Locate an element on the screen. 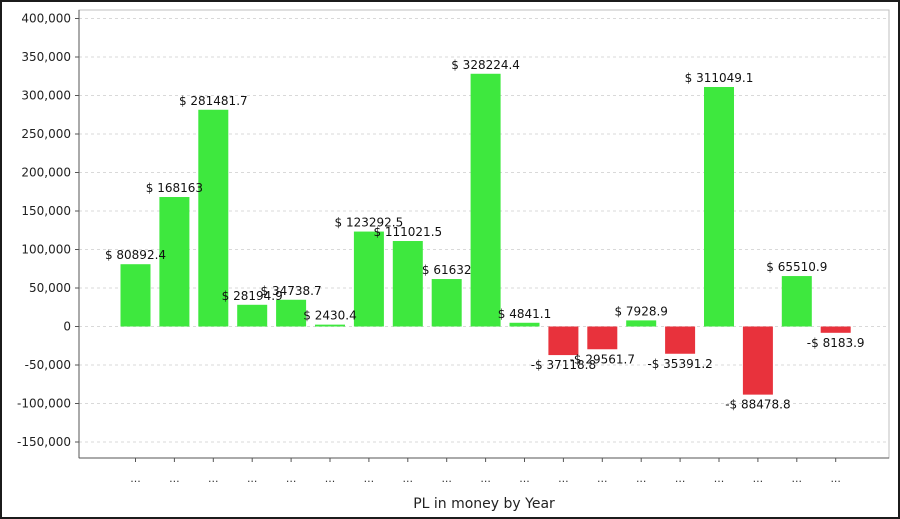 The image size is (900, 519). data-label: $ 4841.1 is located at coordinates (524, 314).